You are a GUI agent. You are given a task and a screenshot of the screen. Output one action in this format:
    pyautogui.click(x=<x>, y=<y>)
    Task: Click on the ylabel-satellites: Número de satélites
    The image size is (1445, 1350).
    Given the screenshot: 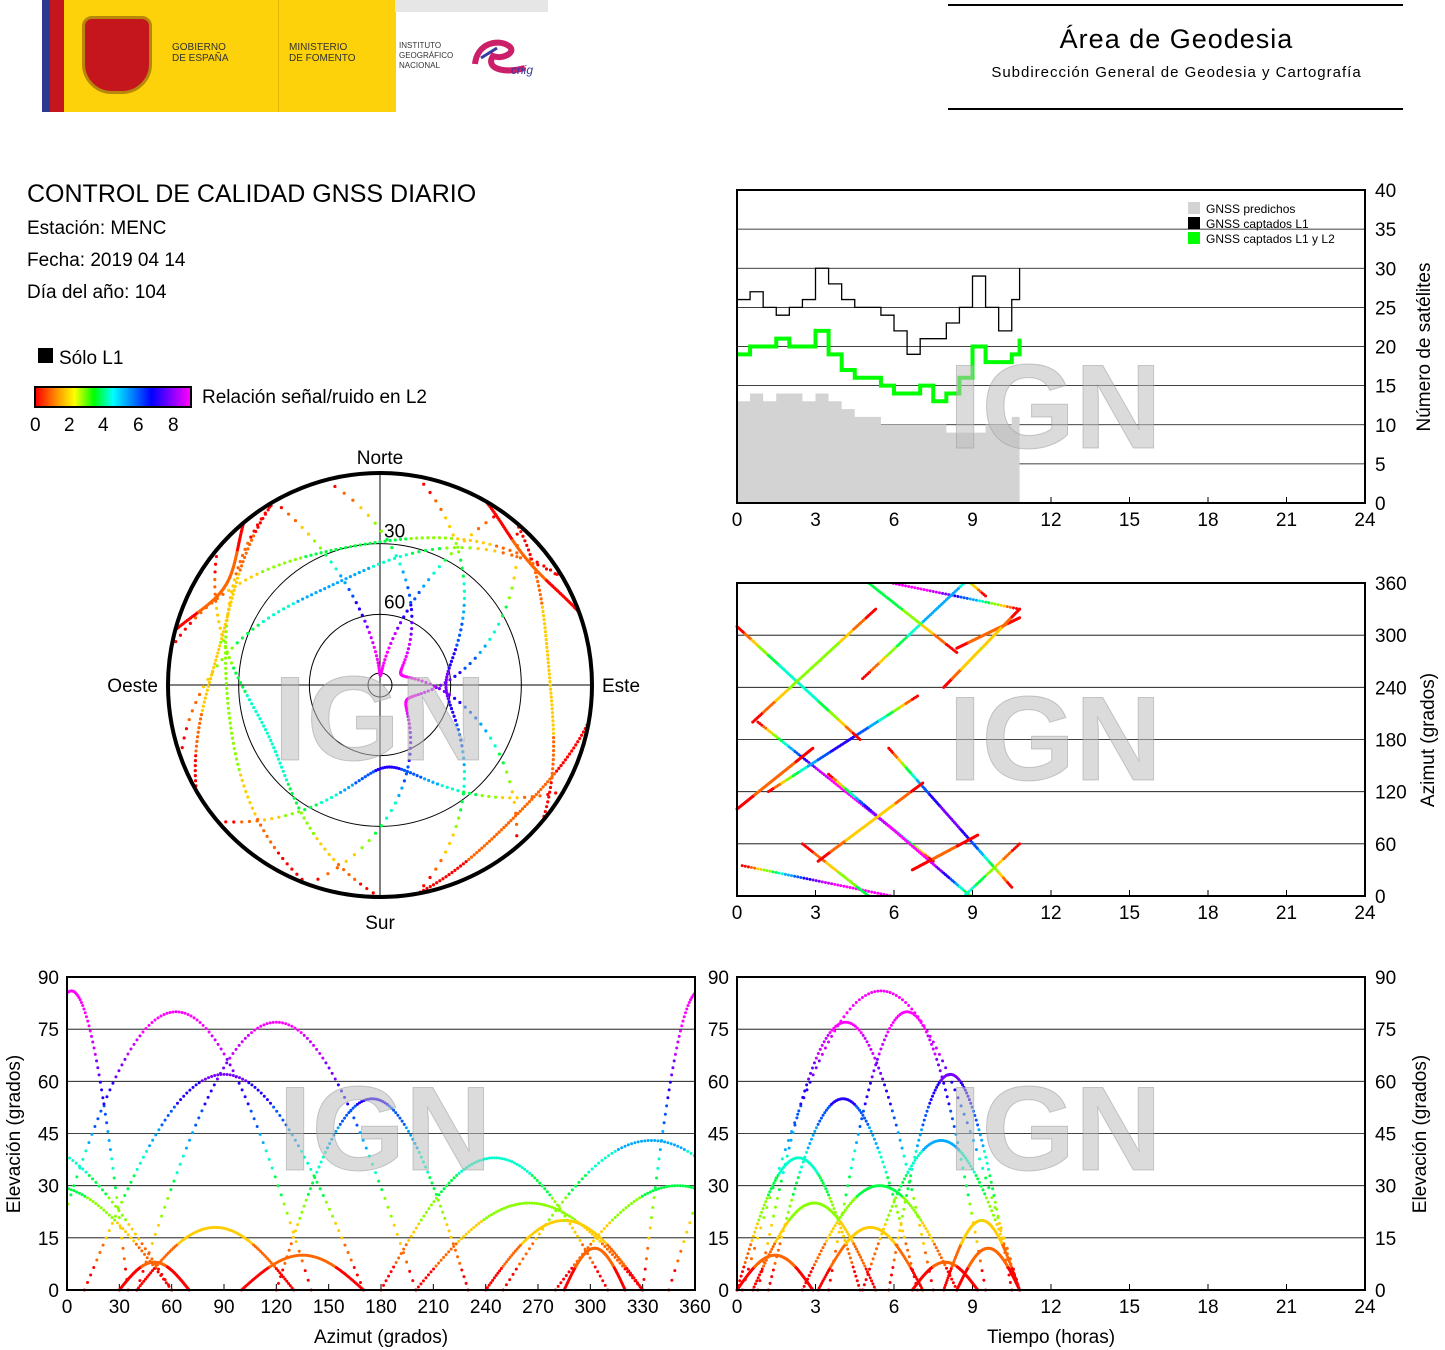 What is the action you would take?
    pyautogui.click(x=1424, y=347)
    